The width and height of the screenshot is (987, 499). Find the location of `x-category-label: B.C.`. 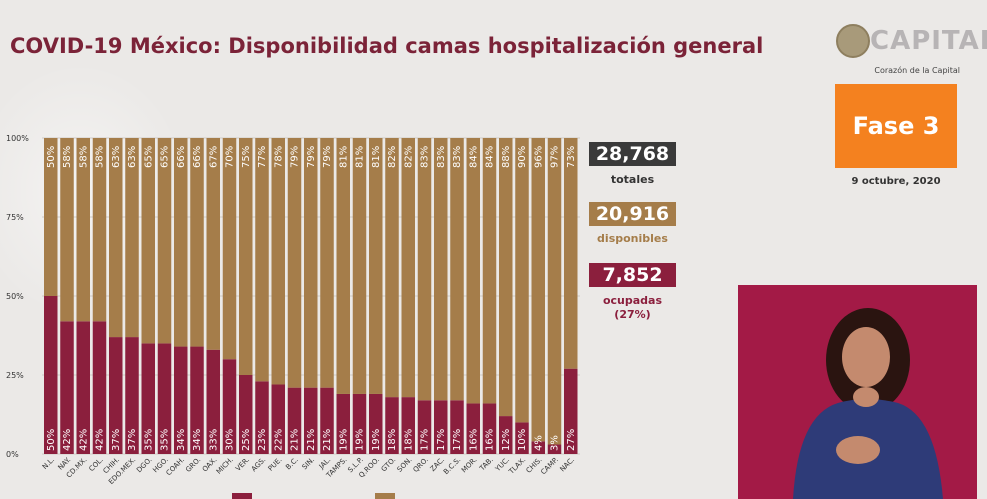

x-category-label: B.C. is located at coordinates (292, 464).